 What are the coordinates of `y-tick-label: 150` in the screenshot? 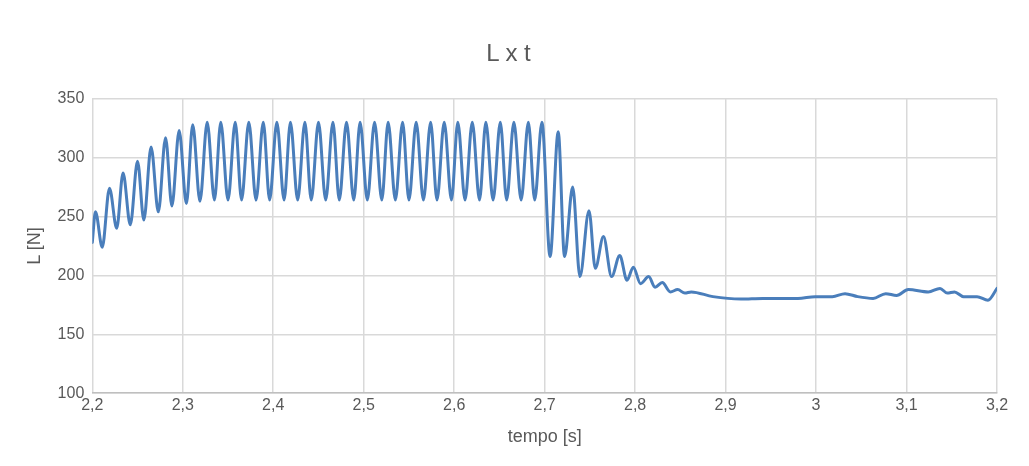 It's located at (71, 333).